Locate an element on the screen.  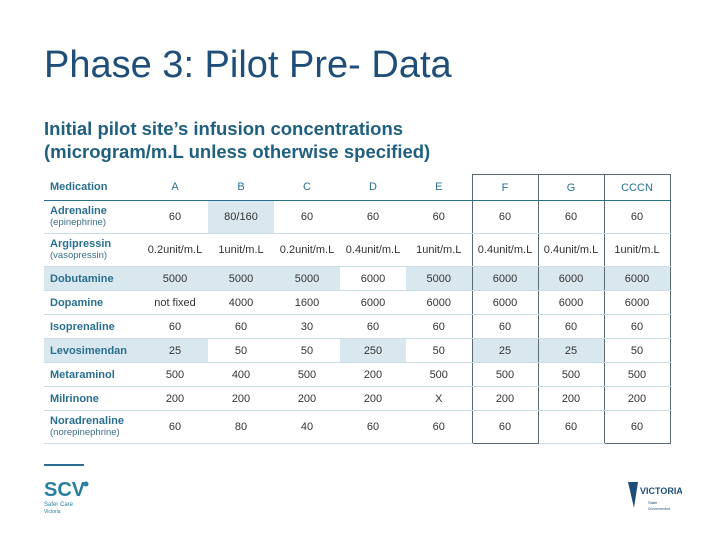
header-site-f: F is located at coordinates (505, 187).